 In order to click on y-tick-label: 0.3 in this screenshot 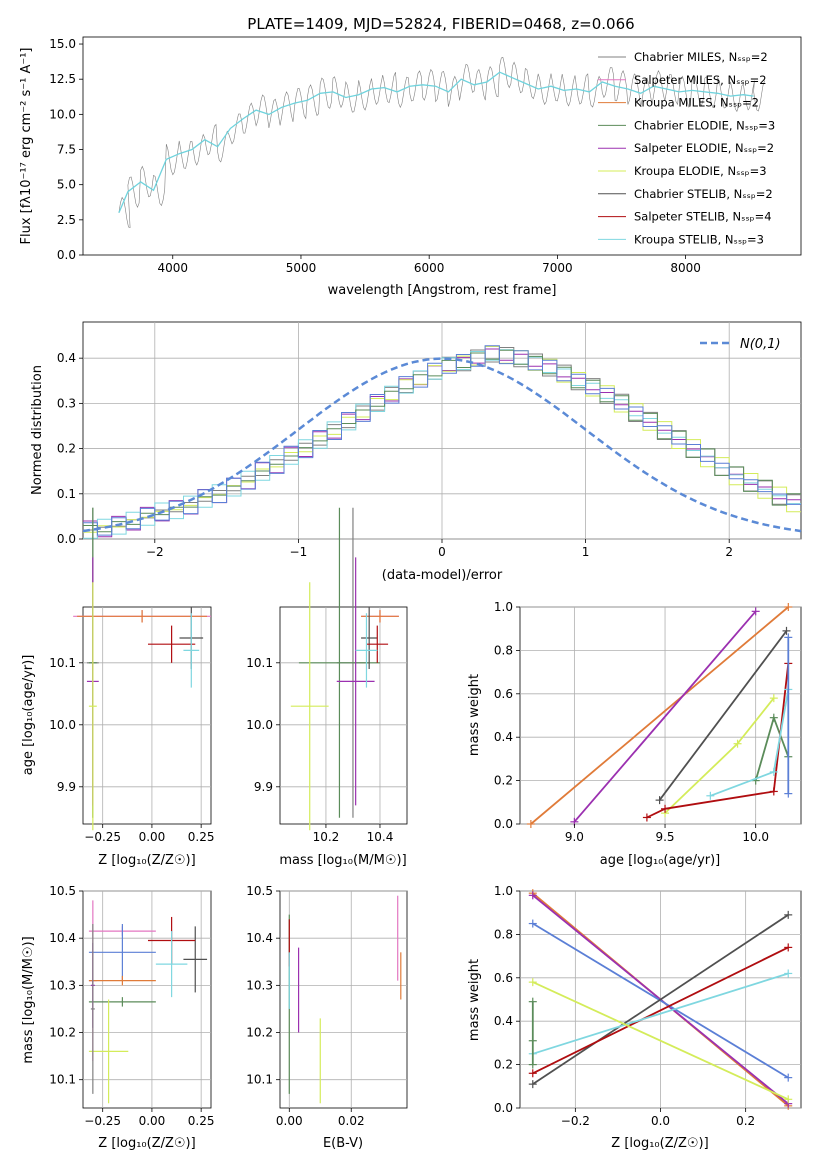, I will do `click(66, 403)`.